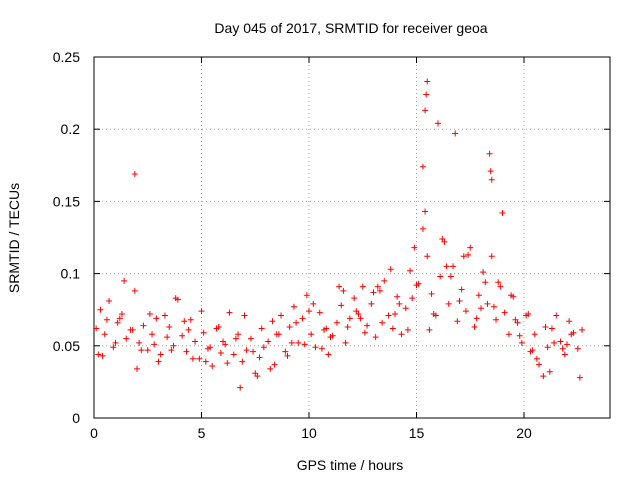 The image size is (640, 480). I want to click on x-tick-label: 20, so click(524, 433).